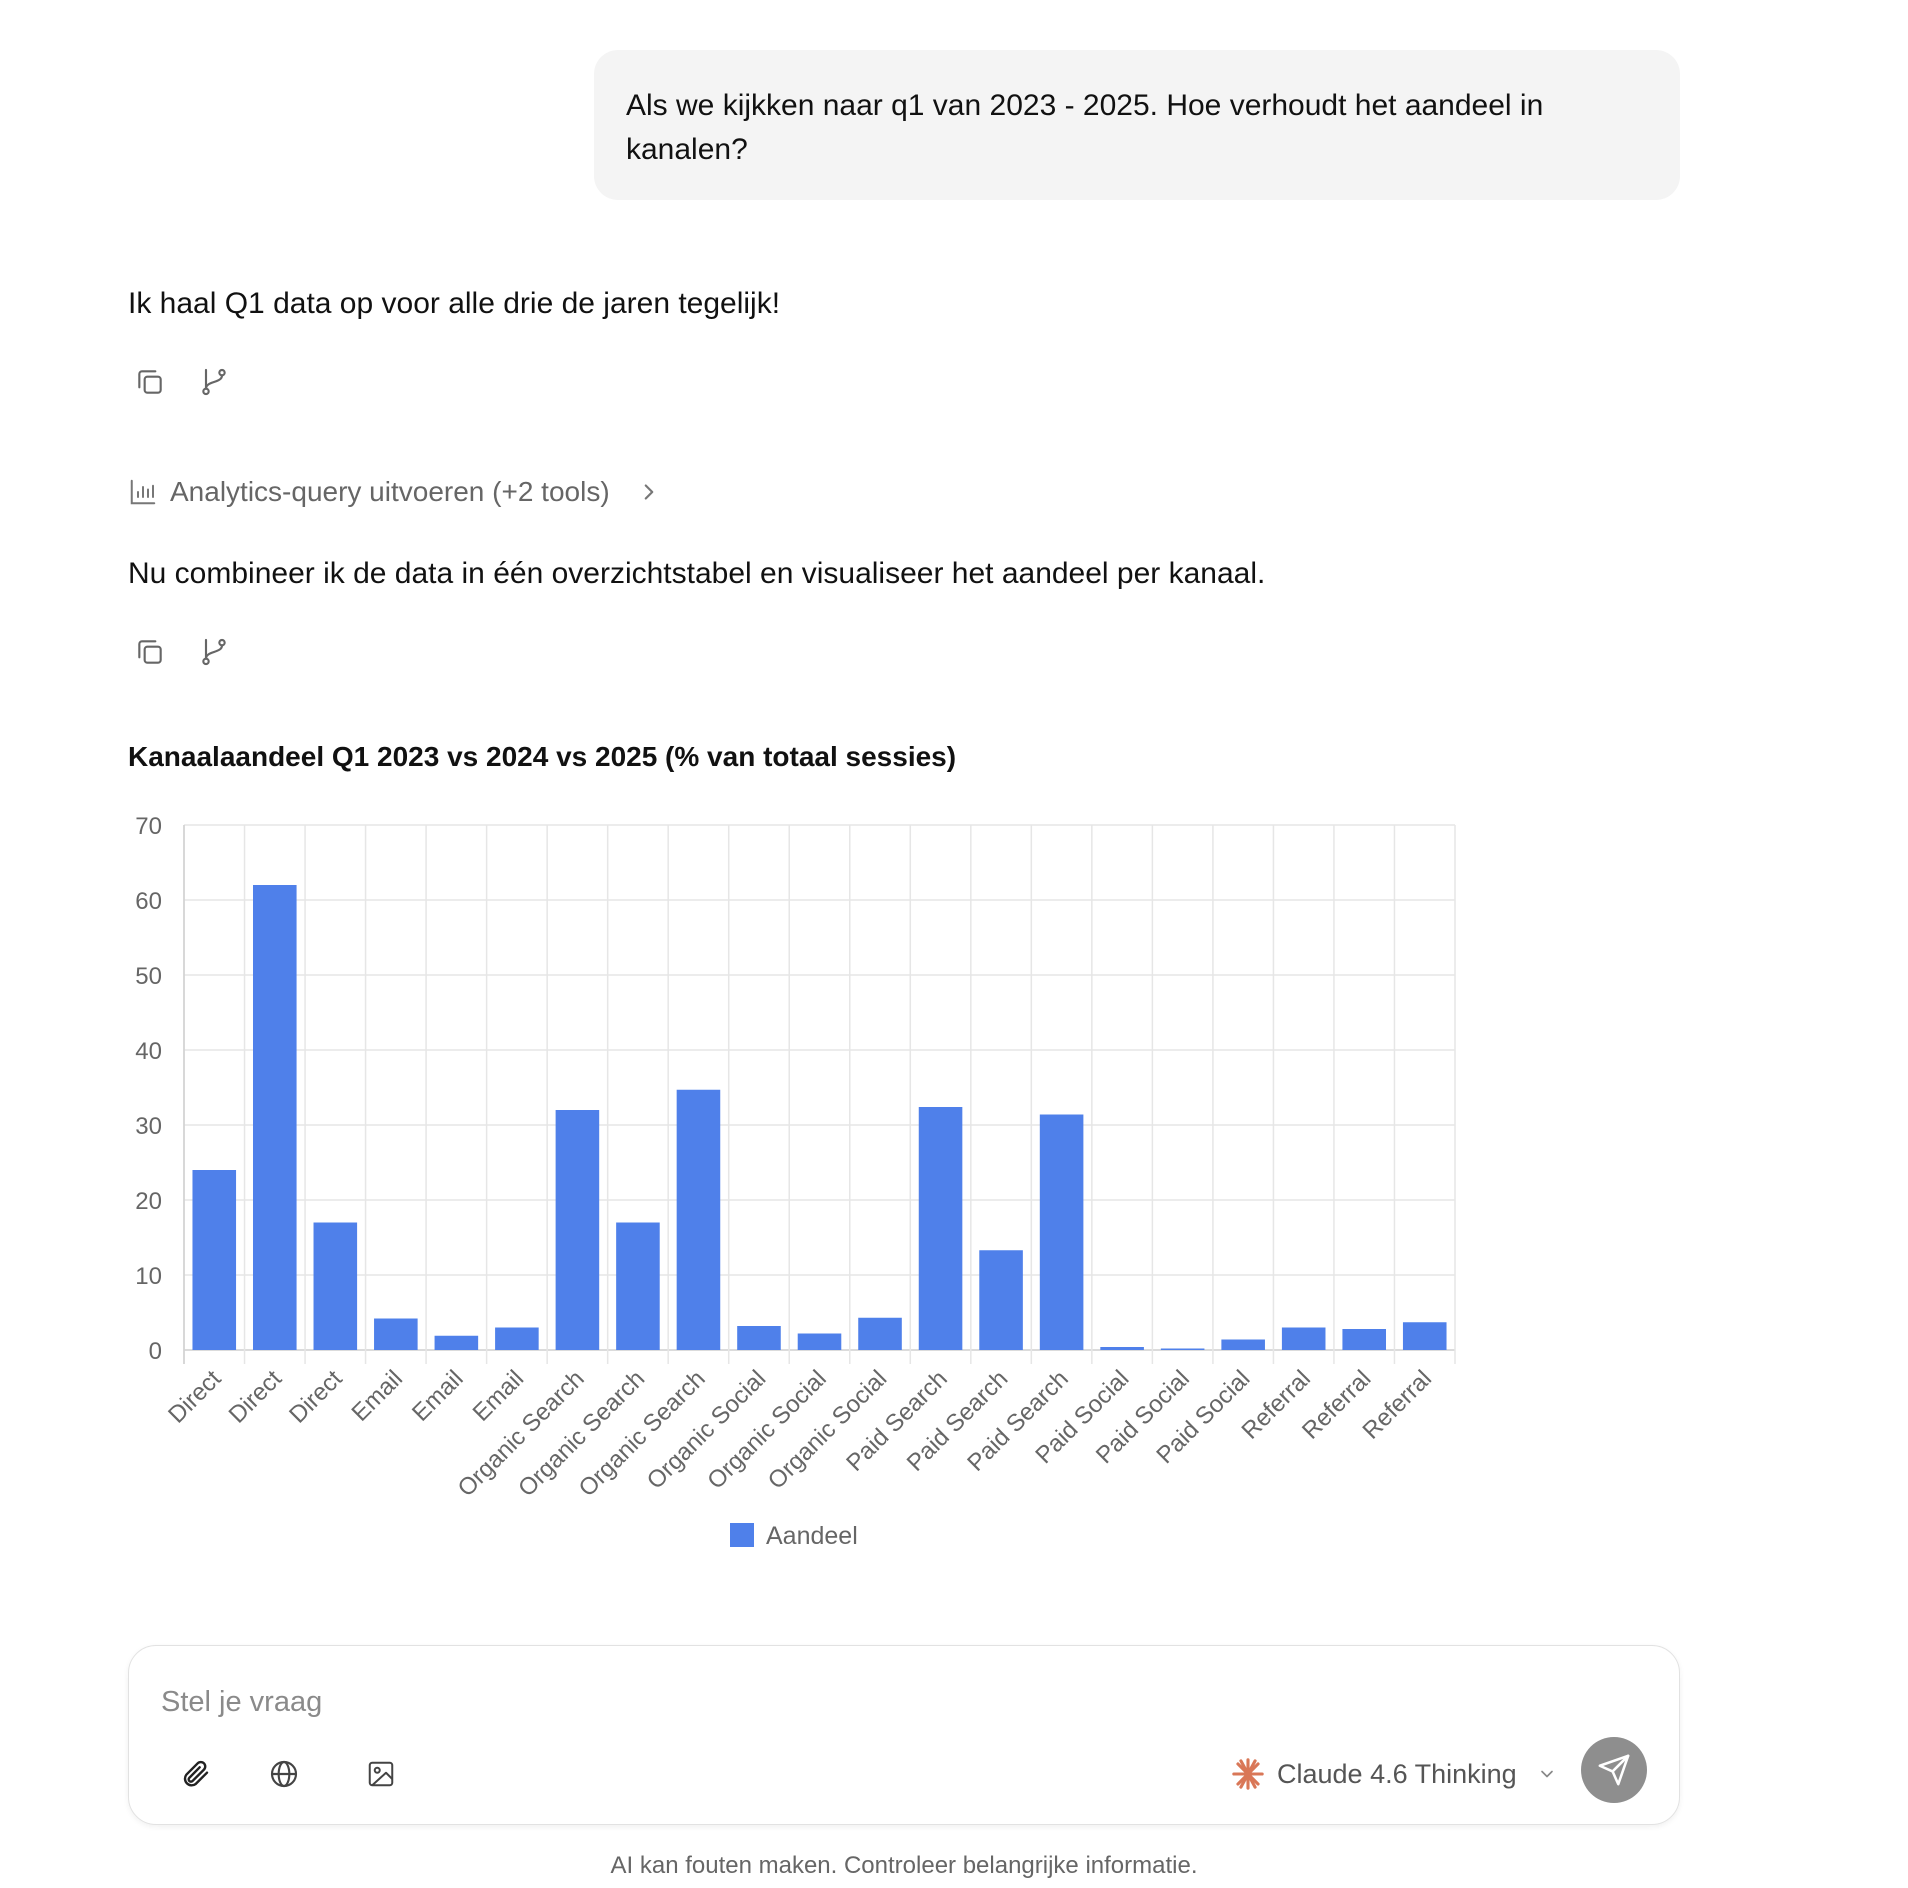  Describe the element at coordinates (148, 826) in the screenshot. I see `y-tick-label: 70` at that location.